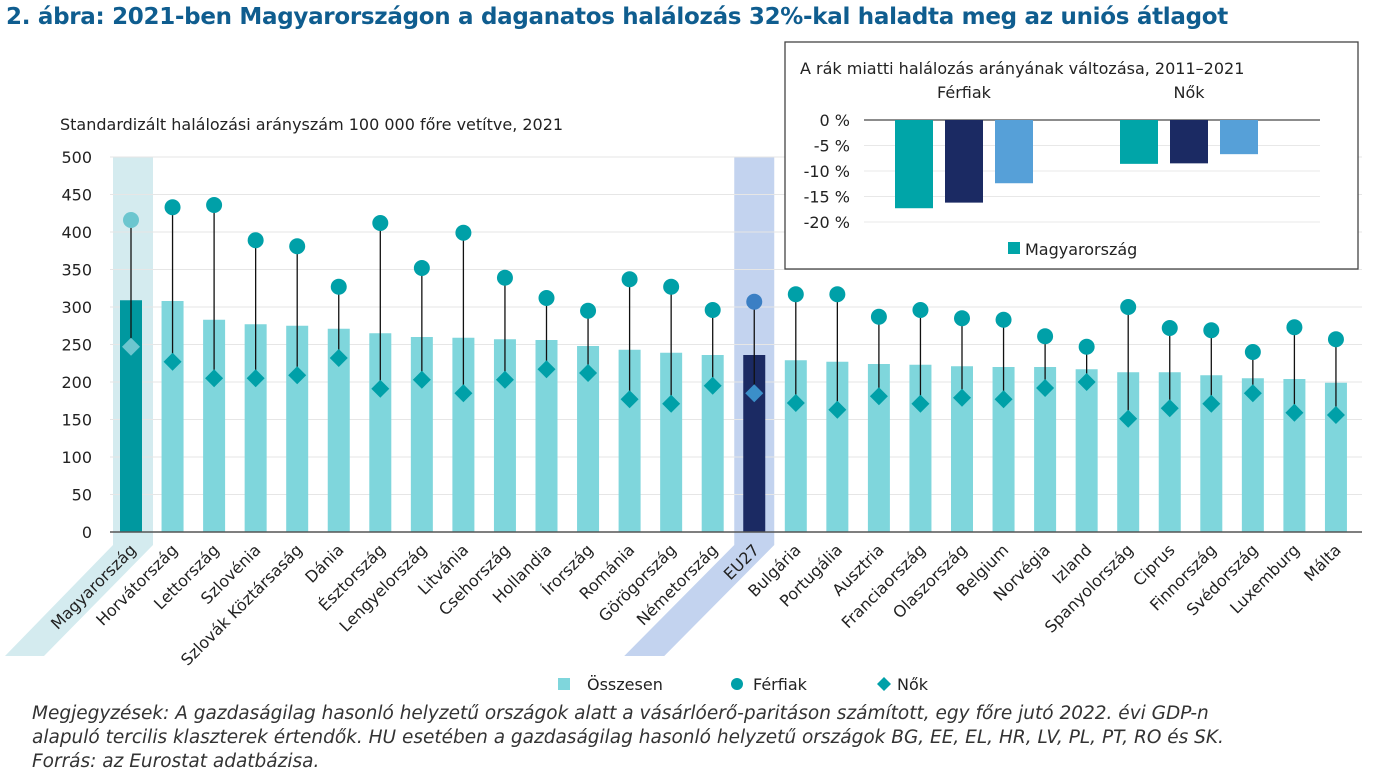 This screenshot has width=1378, height=783. Describe the element at coordinates (76, 232) in the screenshot. I see `y-tick-label: 400` at that location.